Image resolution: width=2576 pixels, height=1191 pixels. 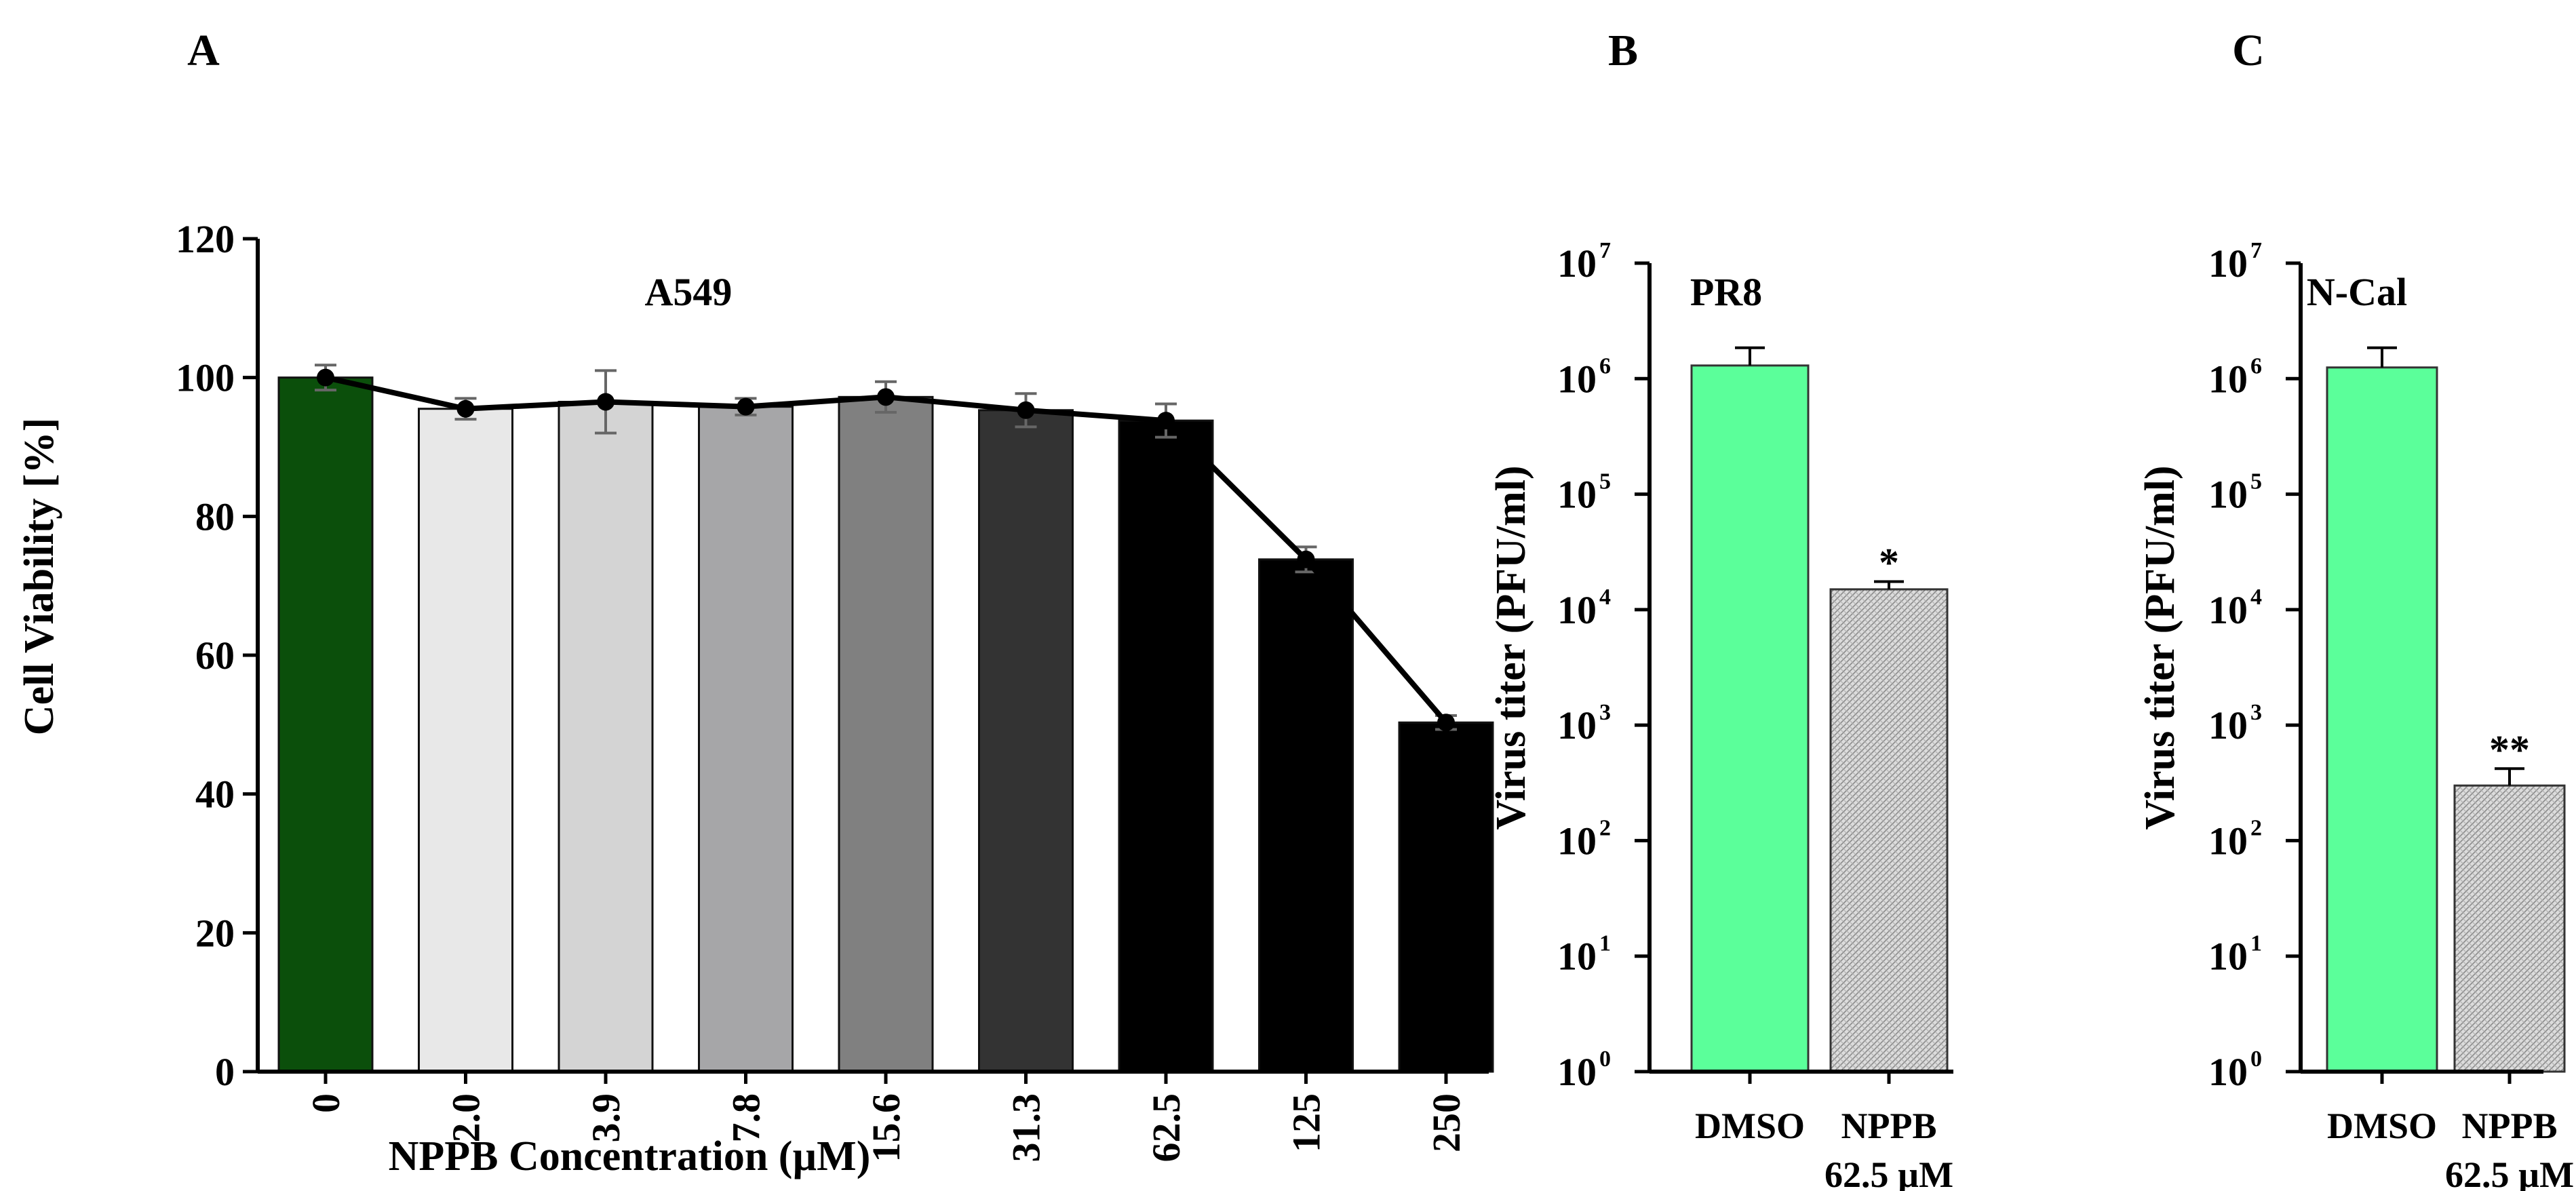 What do you see at coordinates (2256, 250) in the screenshot?
I see `chart-c-y-tick-exponent: 7` at bounding box center [2256, 250].